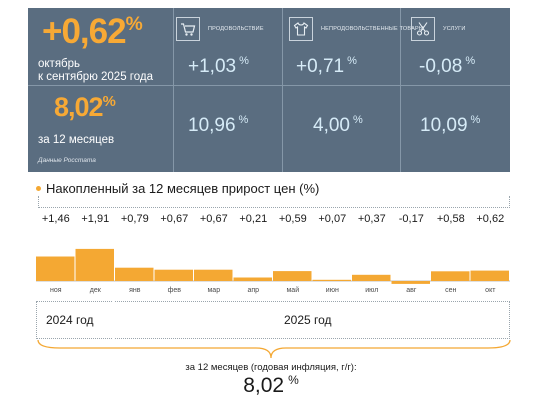  What do you see at coordinates (253, 290) in the screenshot?
I see `month-label: апр` at bounding box center [253, 290].